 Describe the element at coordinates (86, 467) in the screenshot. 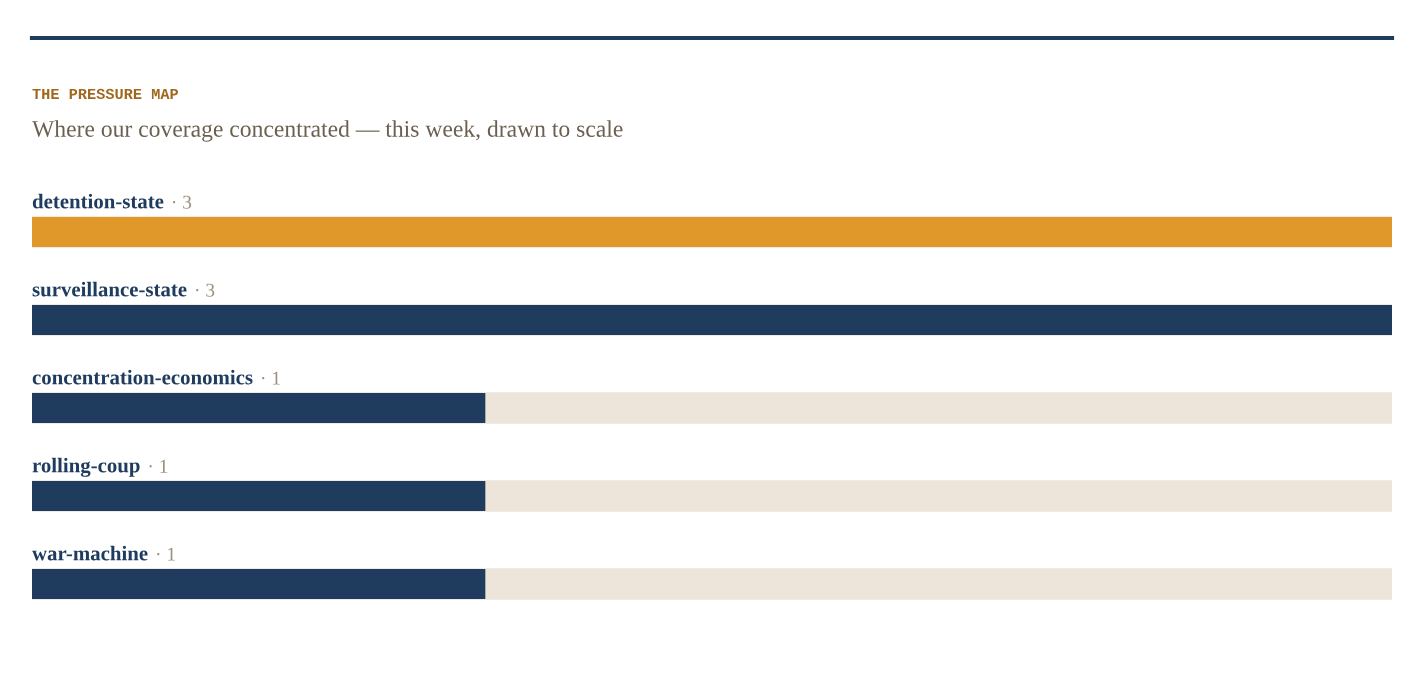

I see `y-tick-label: rolling-coup` at that location.